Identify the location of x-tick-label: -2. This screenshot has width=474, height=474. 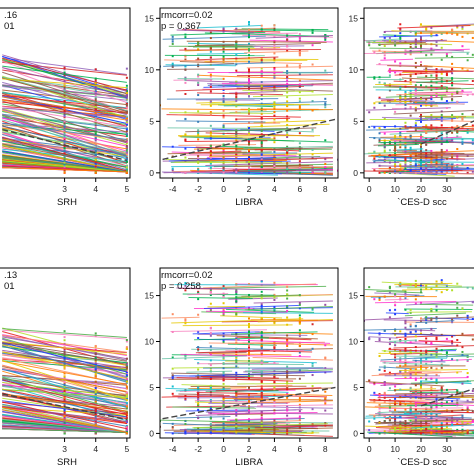
(198, 189).